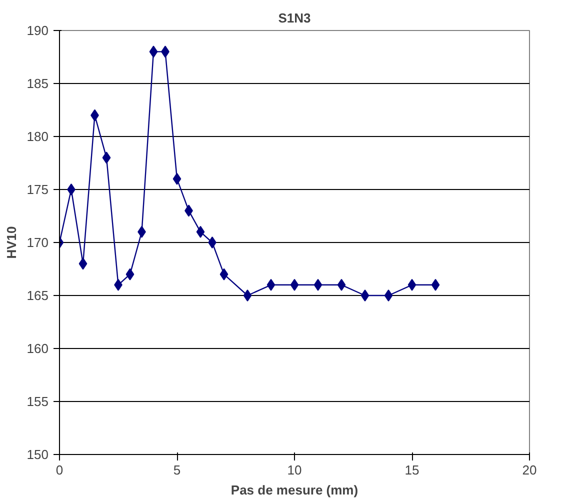 The height and width of the screenshot is (500, 569). What do you see at coordinates (37, 189) in the screenshot?
I see `y-tick-label: 175` at bounding box center [37, 189].